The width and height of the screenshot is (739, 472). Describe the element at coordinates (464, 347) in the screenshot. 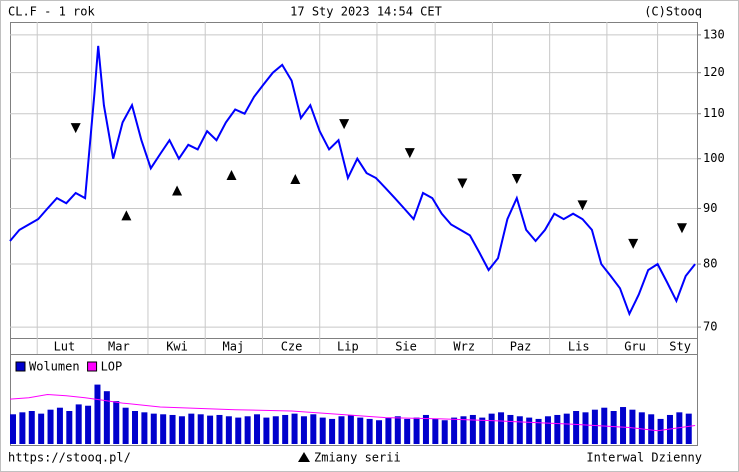

I see `x-tick-label: Wrz` at that location.